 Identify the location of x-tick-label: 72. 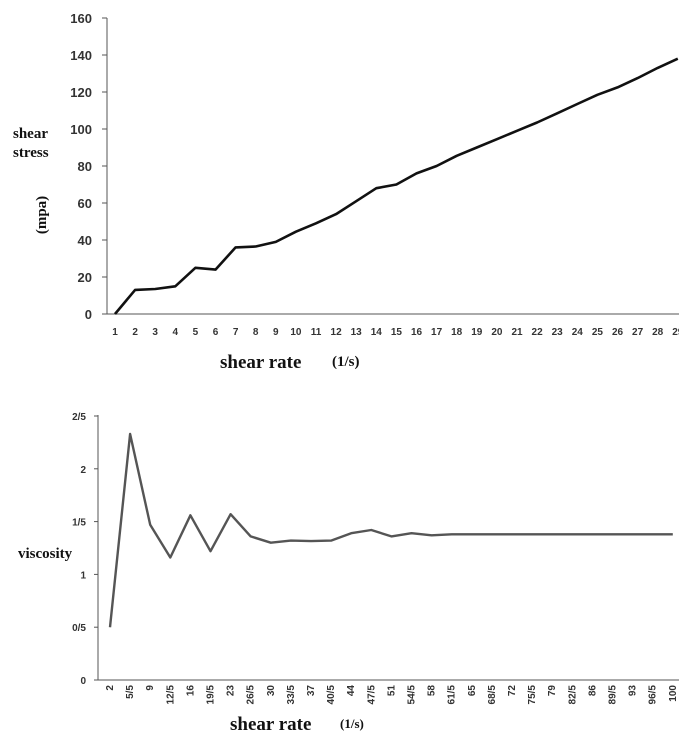
(512, 691).